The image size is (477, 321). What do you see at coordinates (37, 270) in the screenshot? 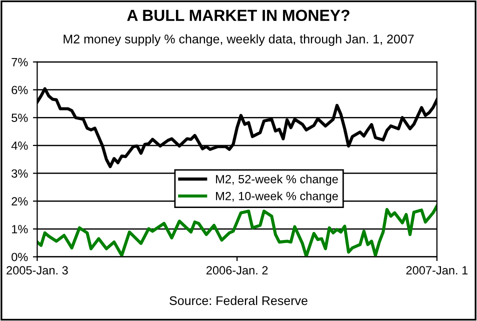
I see `x-tick-label: 2005-Jan. 3` at bounding box center [37, 270].